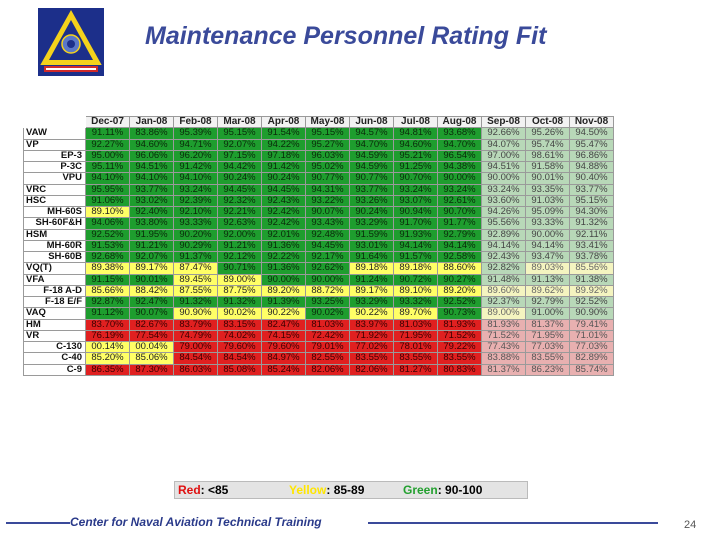 The image size is (720, 540). What do you see at coordinates (283, 201) in the screenshot?
I see `rating-cell: 92.43%` at bounding box center [283, 201].